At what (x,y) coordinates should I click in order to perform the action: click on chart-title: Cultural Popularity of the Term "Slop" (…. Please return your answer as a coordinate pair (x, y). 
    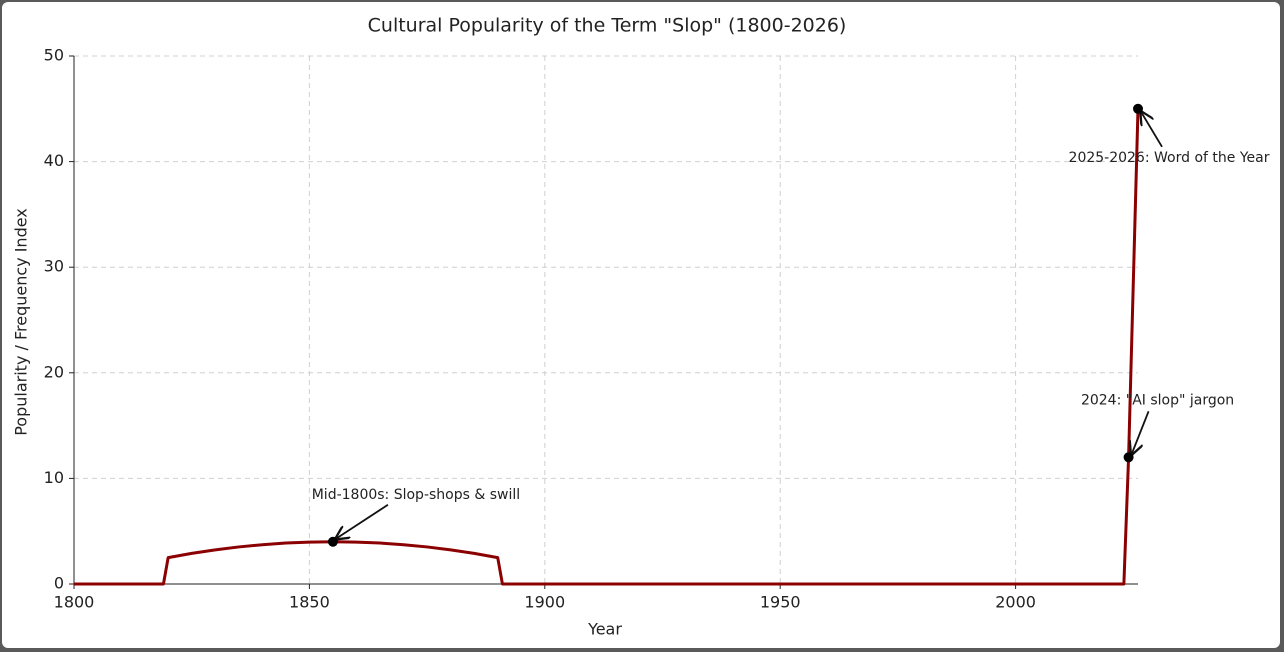
    Looking at the image, I should click on (607, 26).